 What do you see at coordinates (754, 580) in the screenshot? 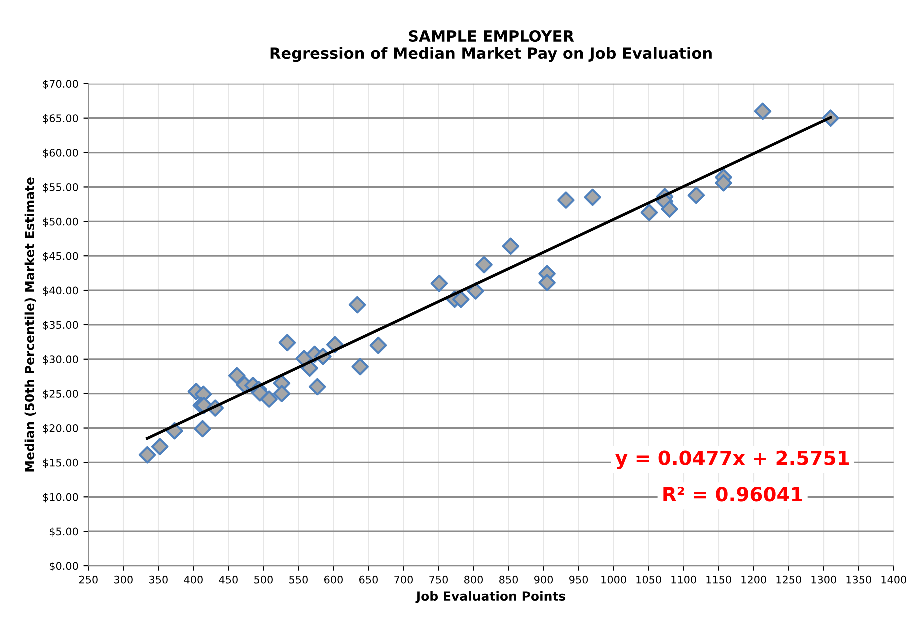
I see `x-tick-label: 1200` at bounding box center [754, 580].